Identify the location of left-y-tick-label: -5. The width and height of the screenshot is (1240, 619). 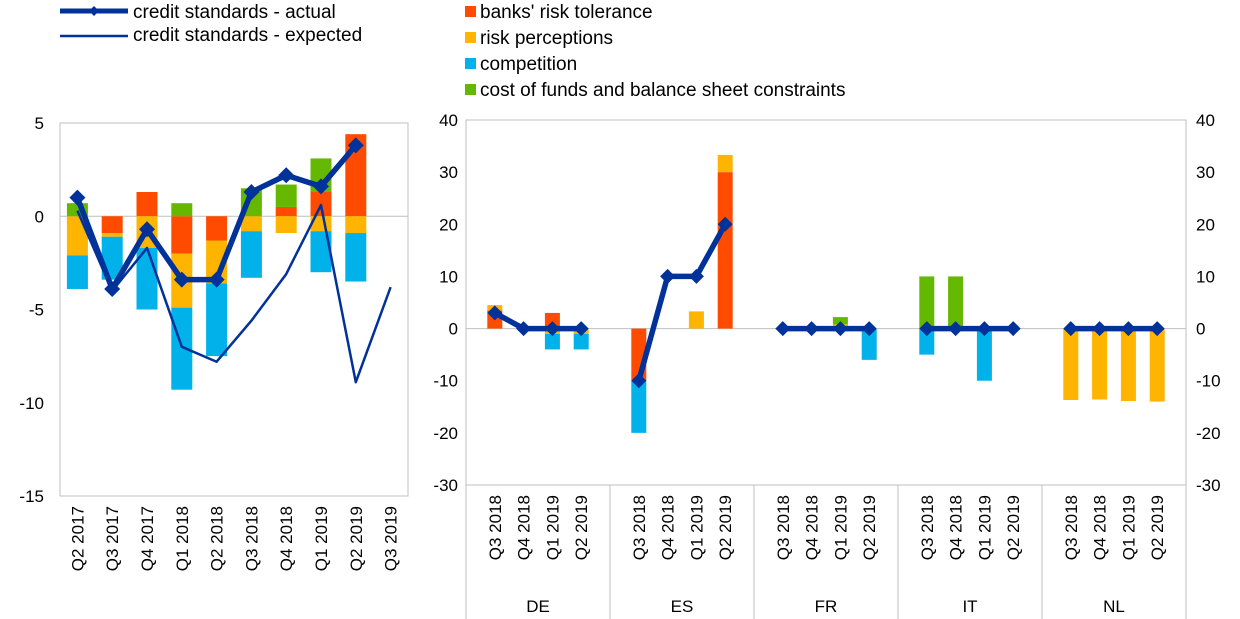
(36, 310).